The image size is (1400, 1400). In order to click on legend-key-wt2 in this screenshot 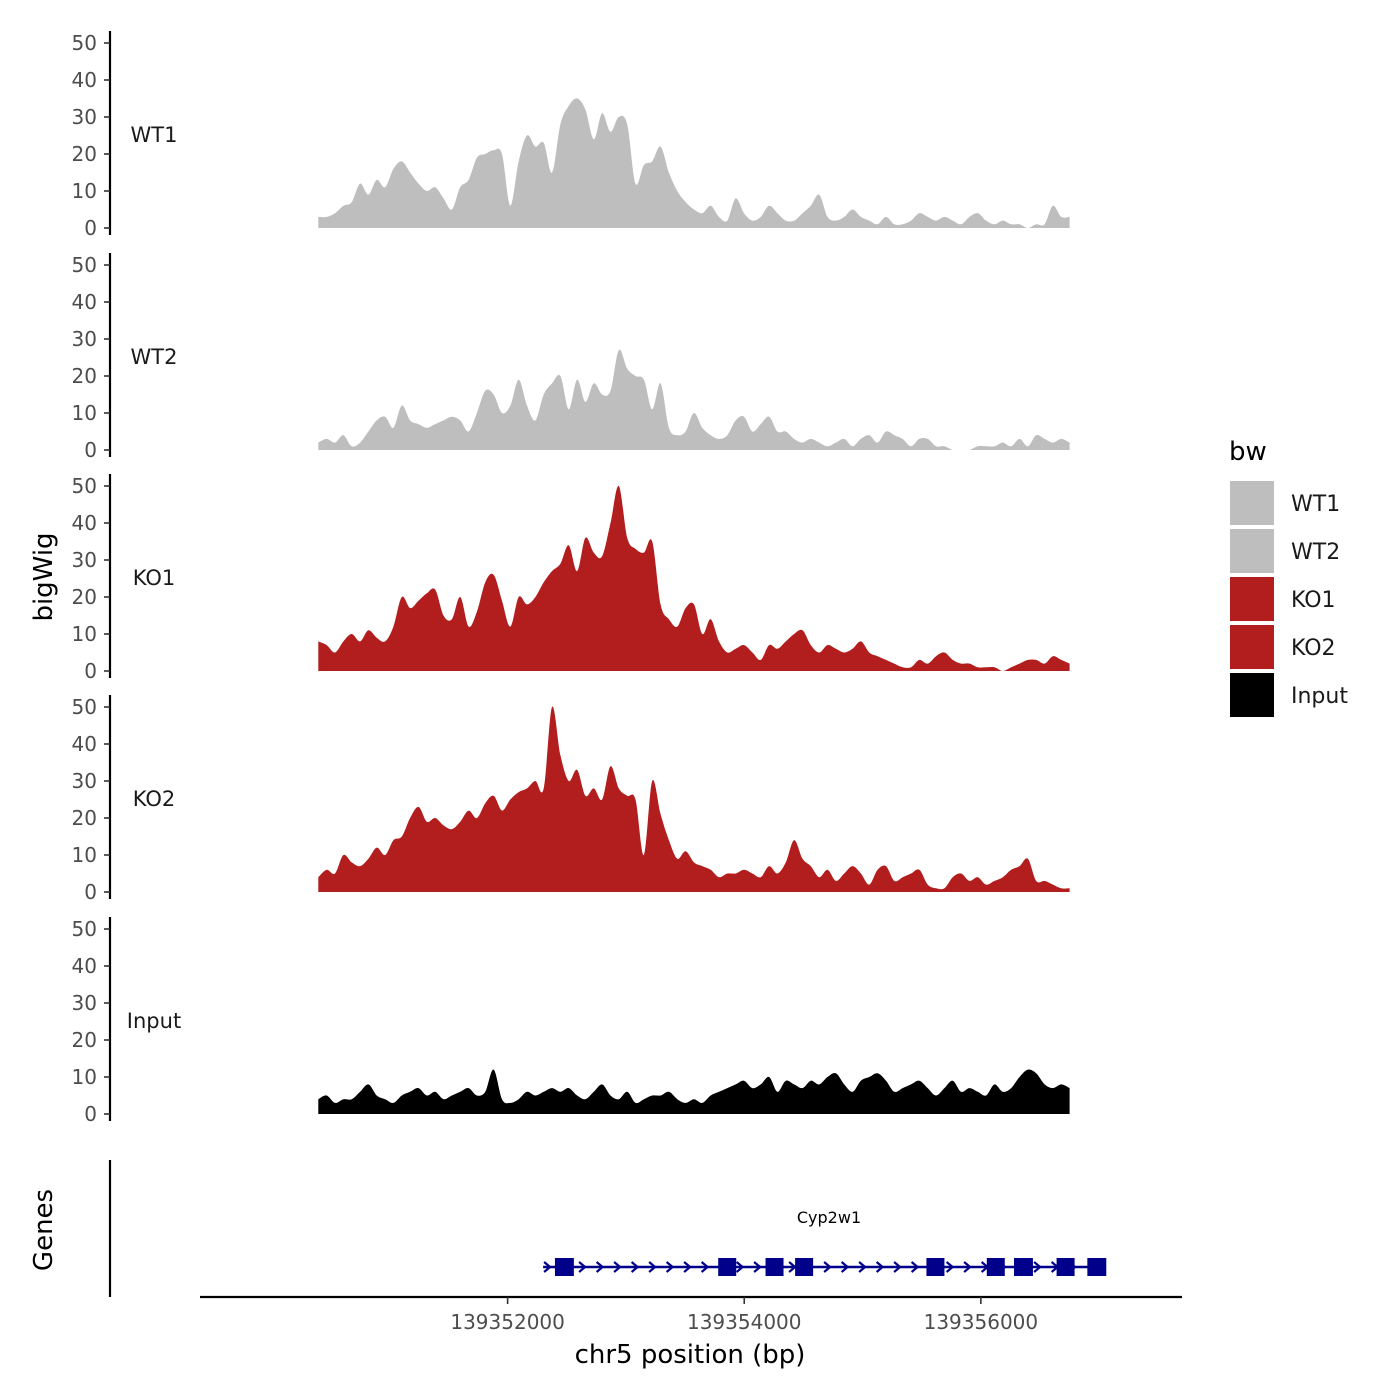, I will do `click(1252, 551)`.